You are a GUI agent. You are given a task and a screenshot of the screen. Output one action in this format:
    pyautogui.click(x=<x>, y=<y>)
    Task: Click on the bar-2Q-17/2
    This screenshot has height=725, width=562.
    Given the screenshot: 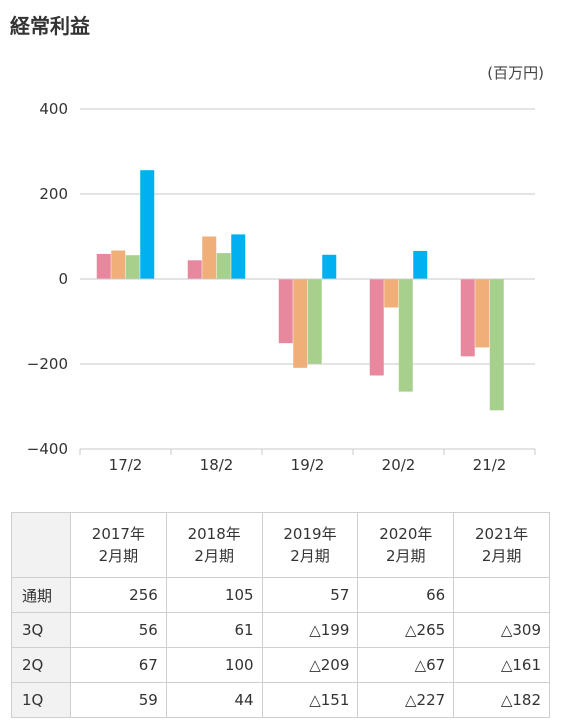 What is the action you would take?
    pyautogui.click(x=118, y=264)
    